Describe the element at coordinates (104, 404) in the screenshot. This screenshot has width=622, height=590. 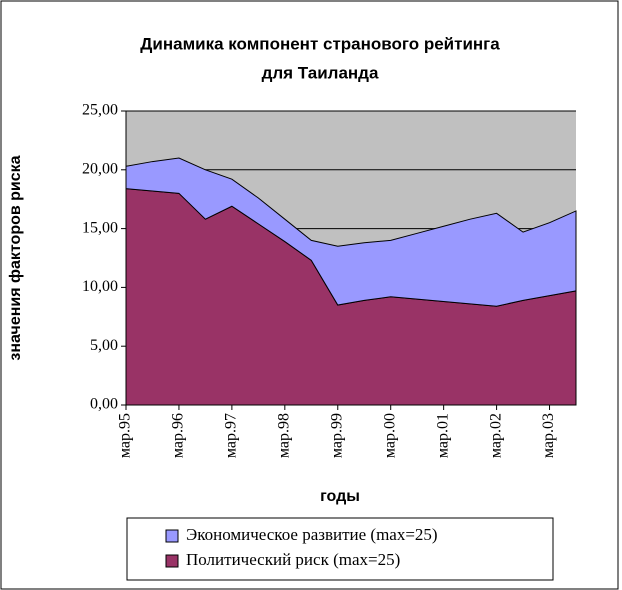
I see `y-tick-label: 0,00` at that location.